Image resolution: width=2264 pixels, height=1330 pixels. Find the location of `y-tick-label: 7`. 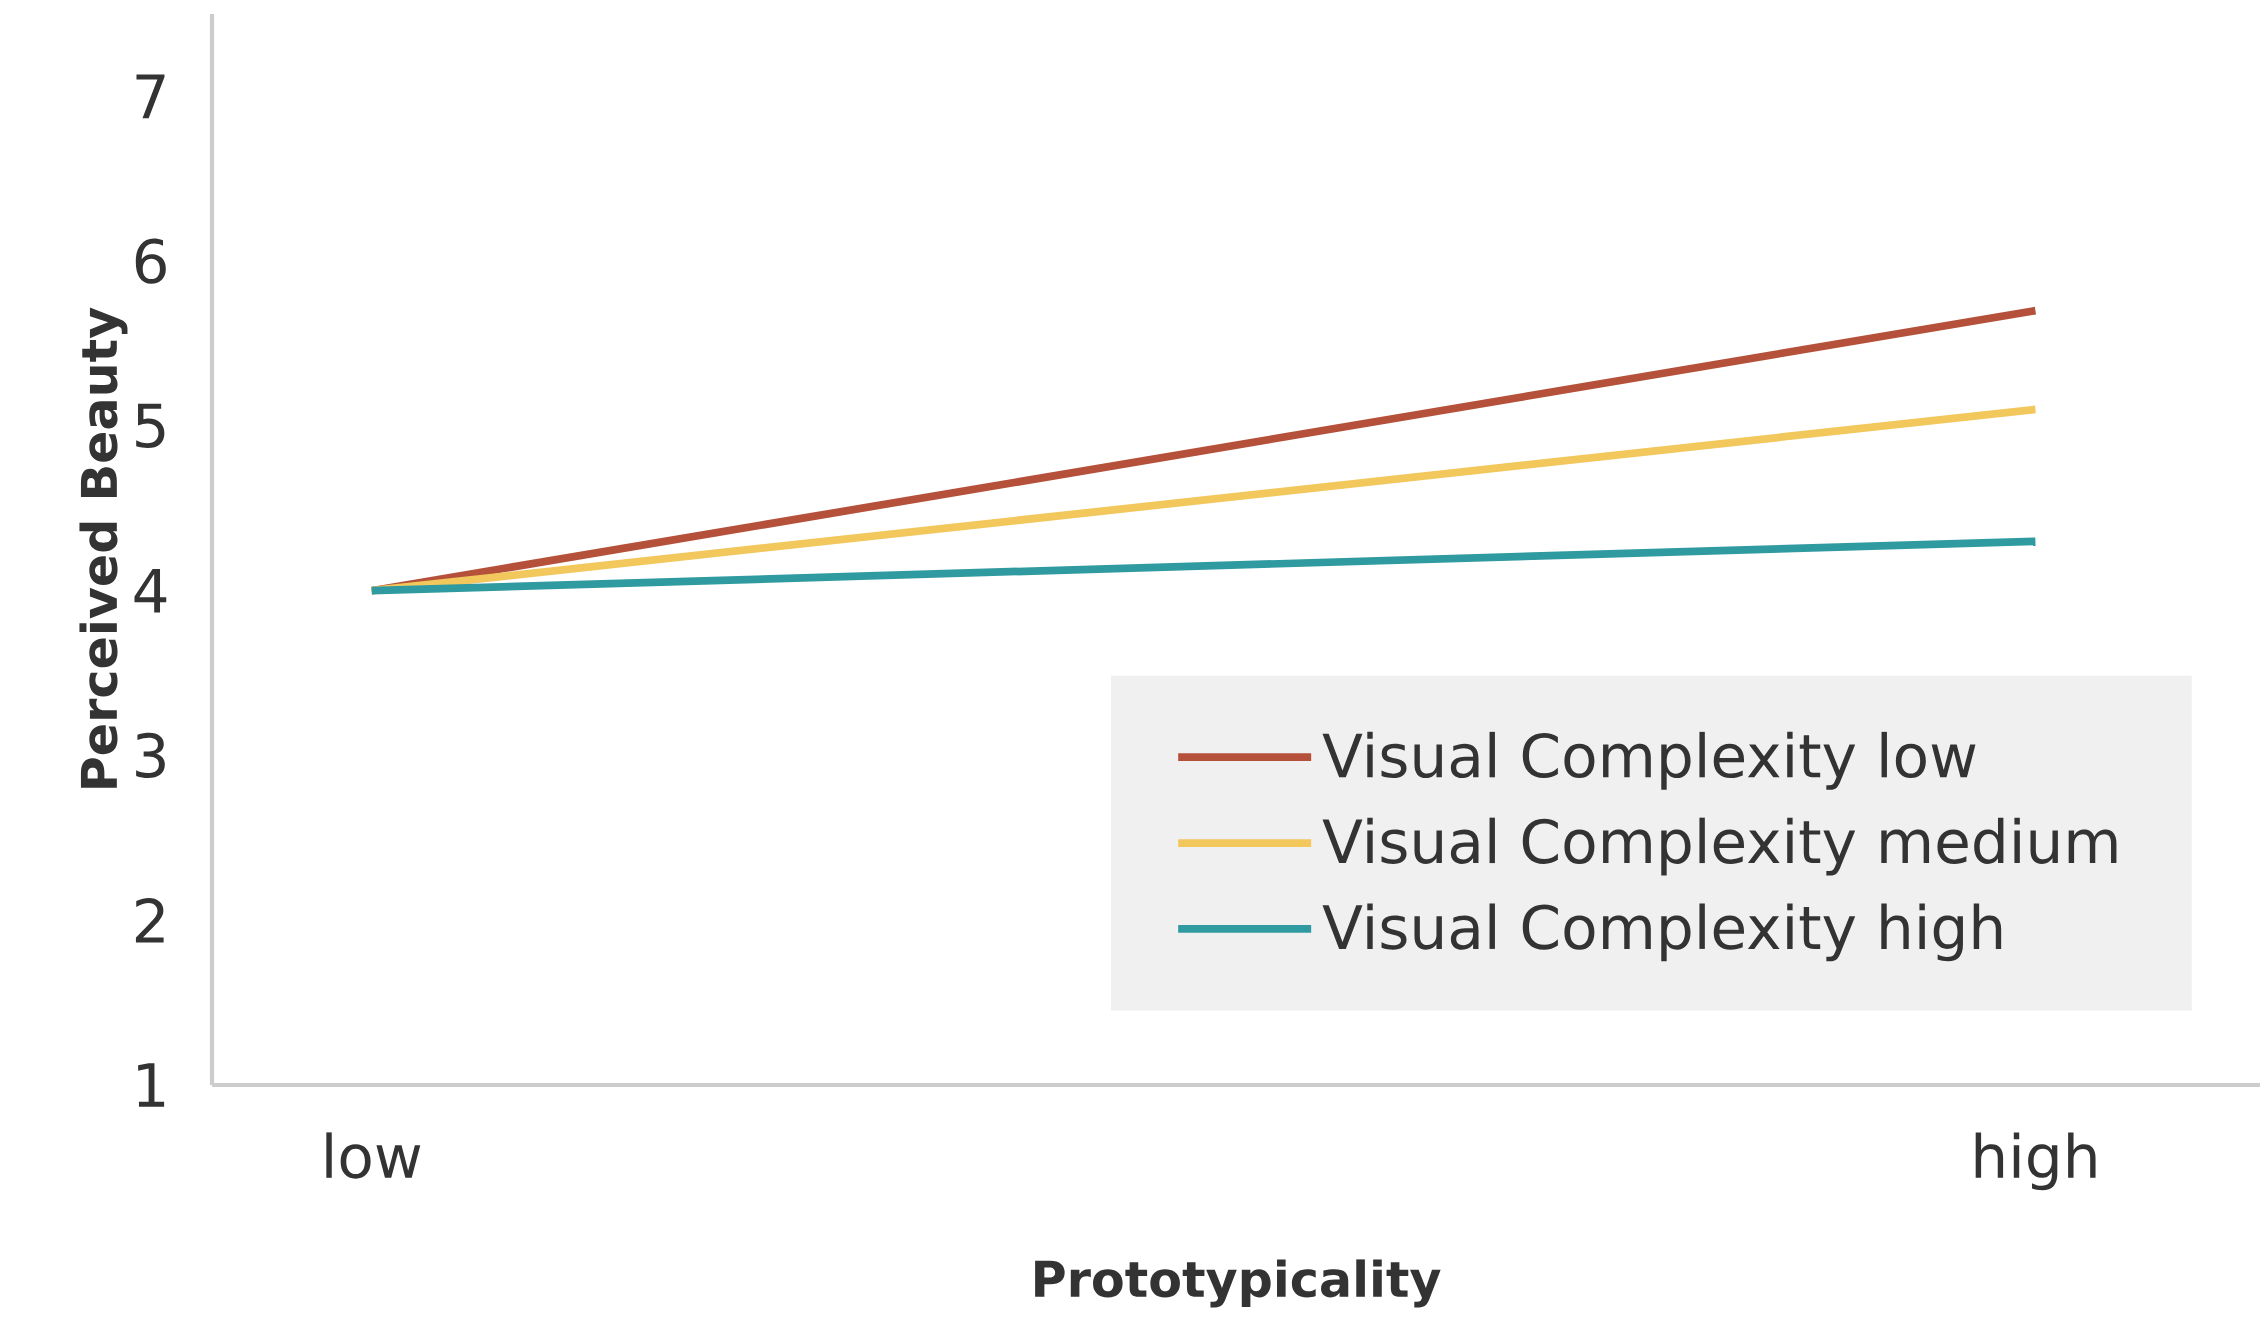

y-tick-label: 7 is located at coordinates (150, 96).